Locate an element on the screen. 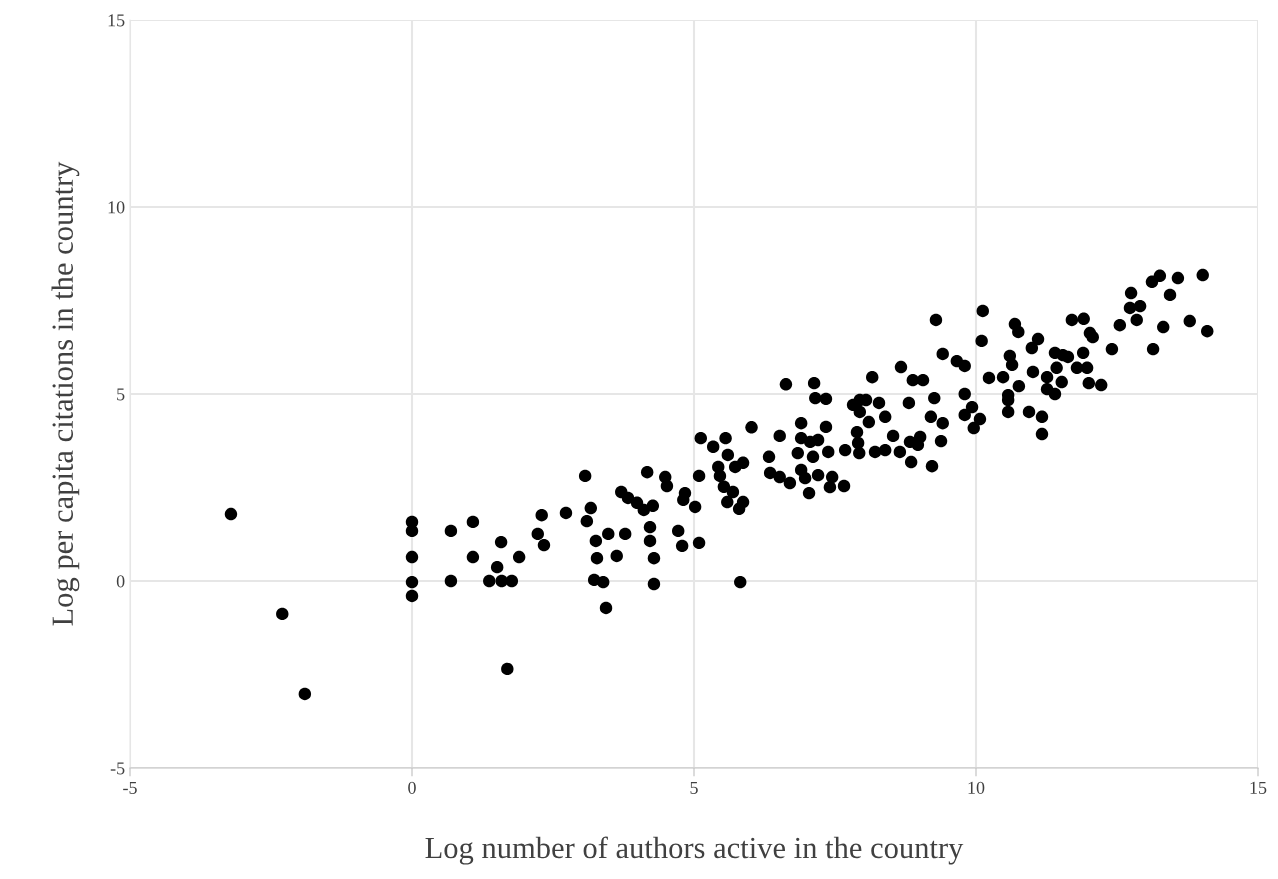 This screenshot has width=1278, height=879. y-tick-label: 0 is located at coordinates (120, 581).